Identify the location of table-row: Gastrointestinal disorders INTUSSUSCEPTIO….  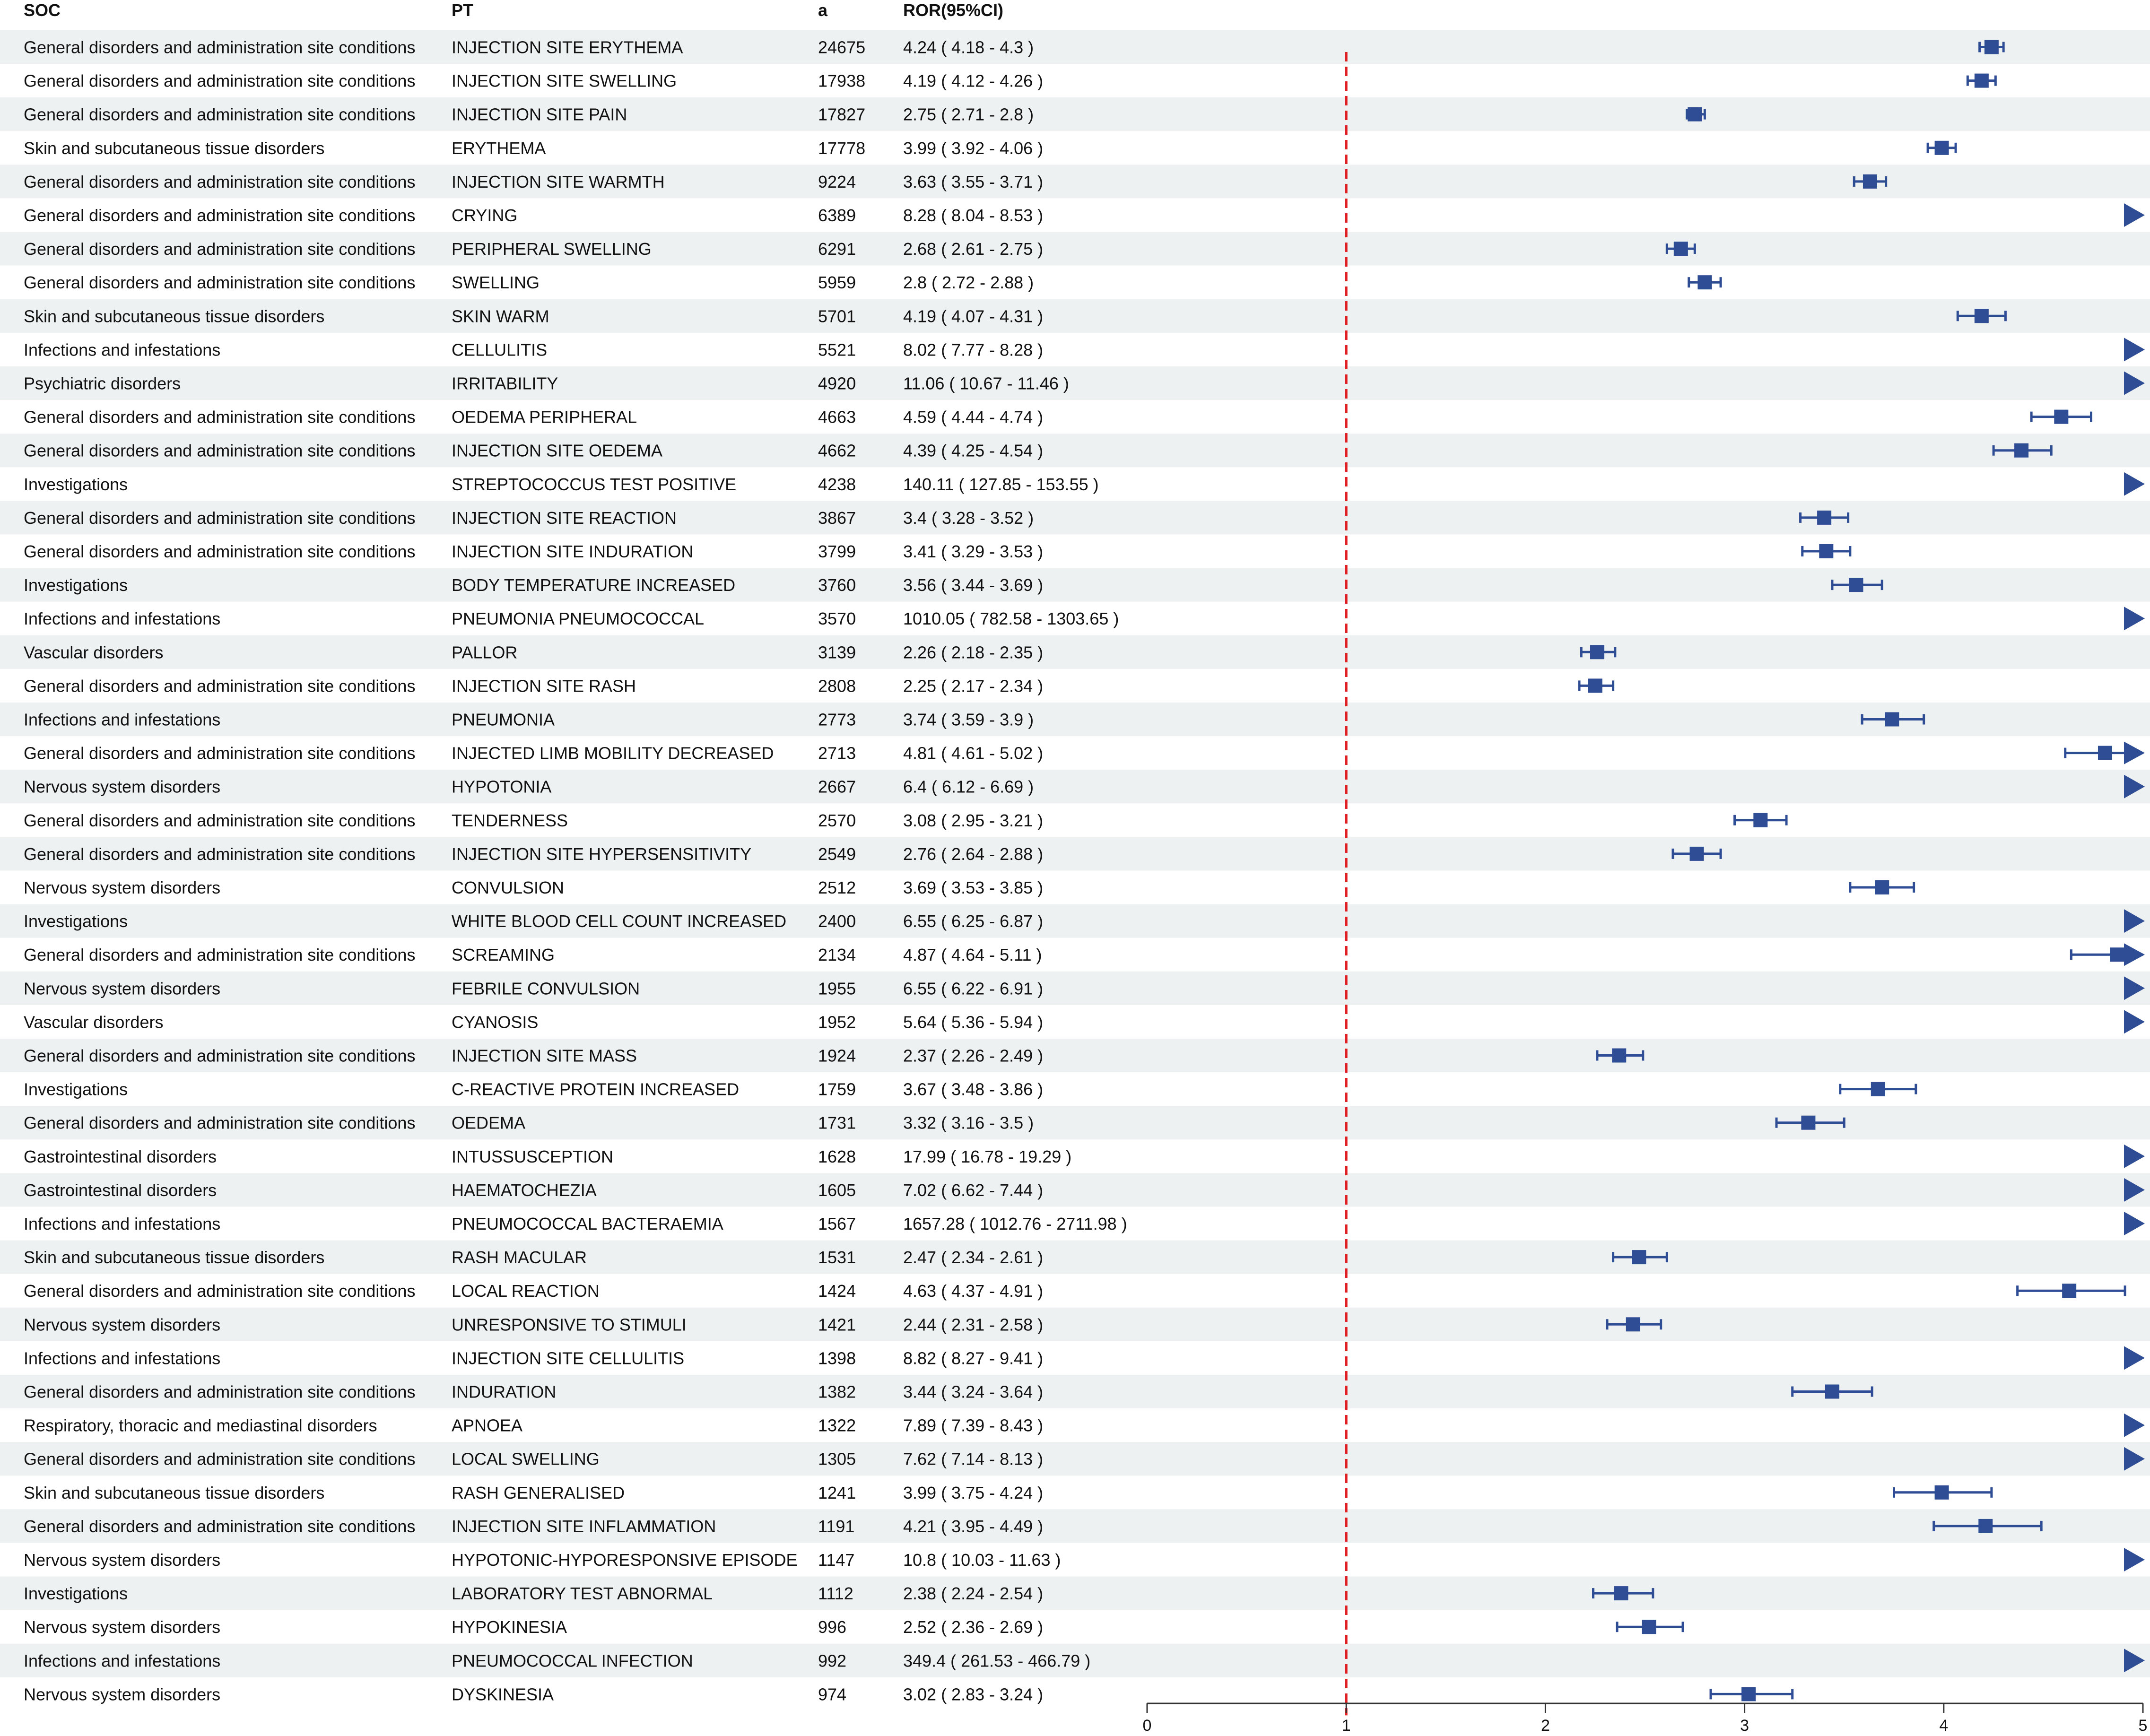
(548, 1156).